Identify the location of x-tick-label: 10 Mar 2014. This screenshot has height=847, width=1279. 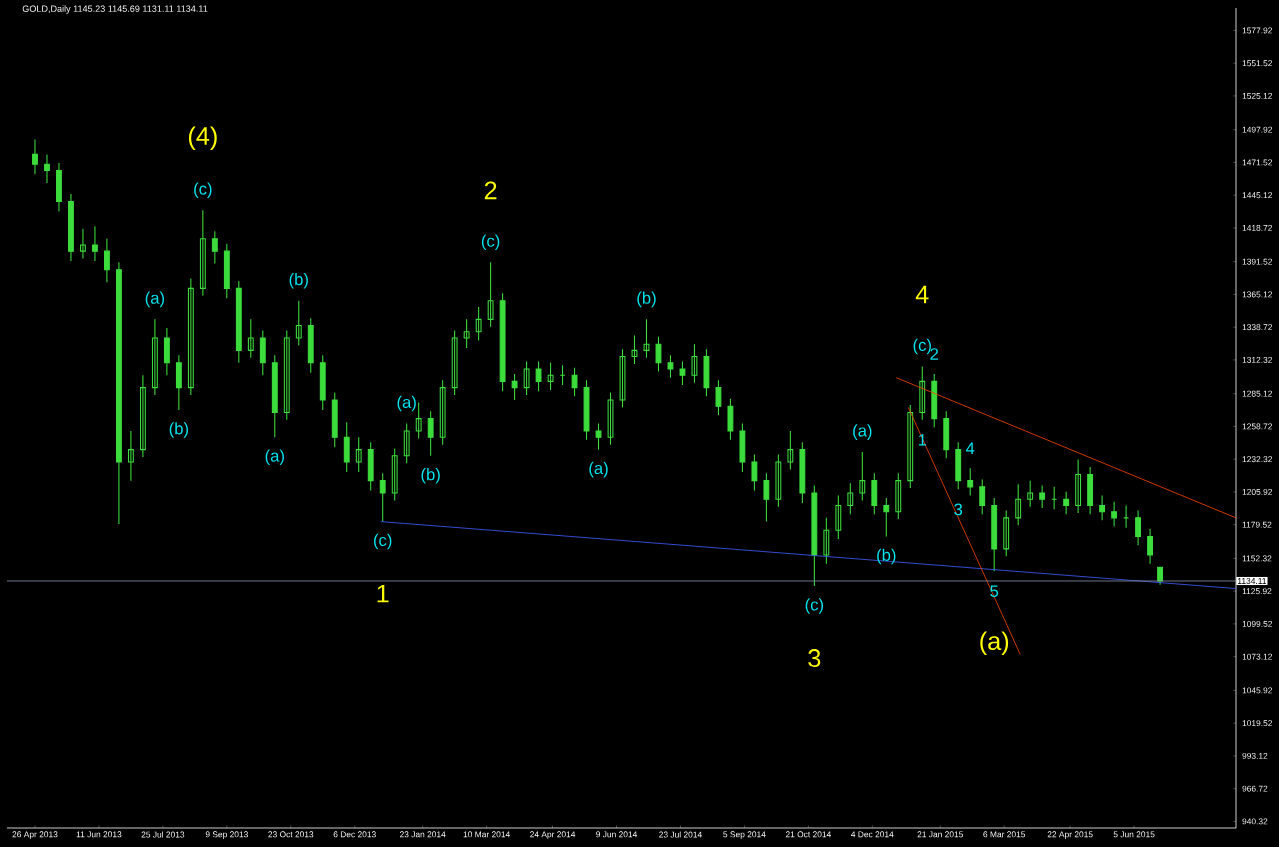
(486, 834).